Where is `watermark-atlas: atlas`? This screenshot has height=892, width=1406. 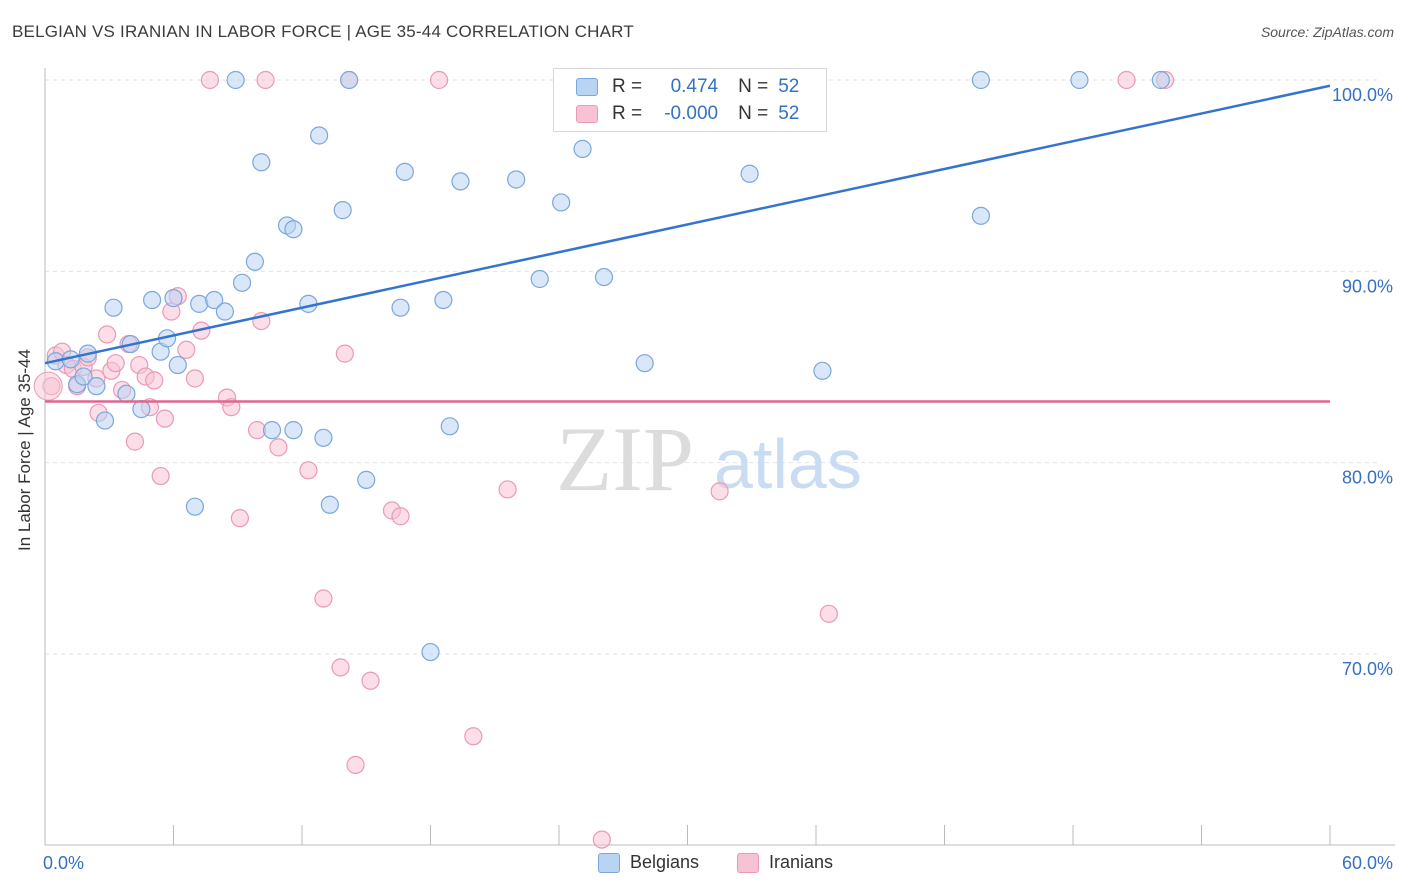 watermark-atlas: atlas is located at coordinates (788, 464).